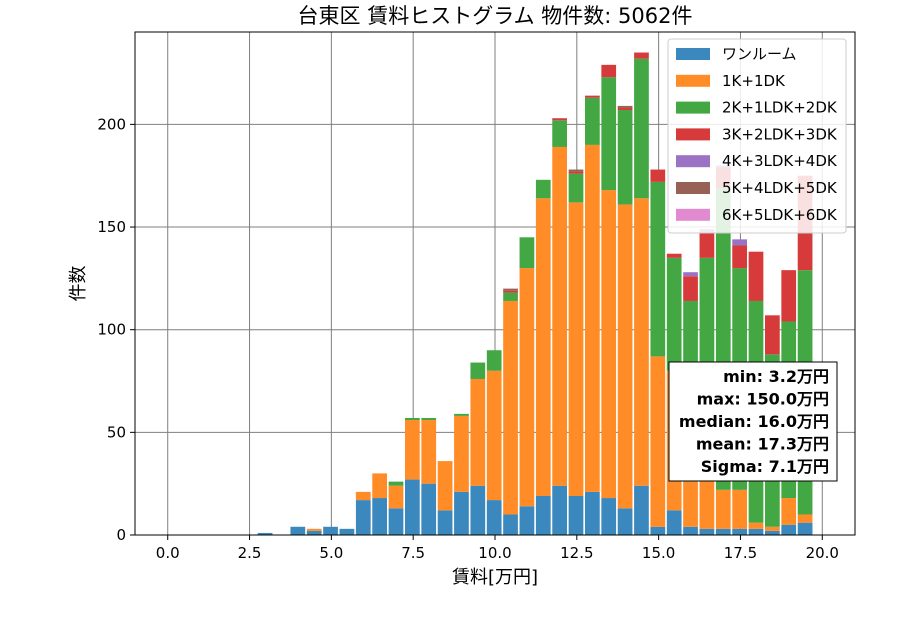 The image size is (900, 630). Describe the element at coordinates (250, 553) in the screenshot. I see `x-tick-label: 2.5` at that location.